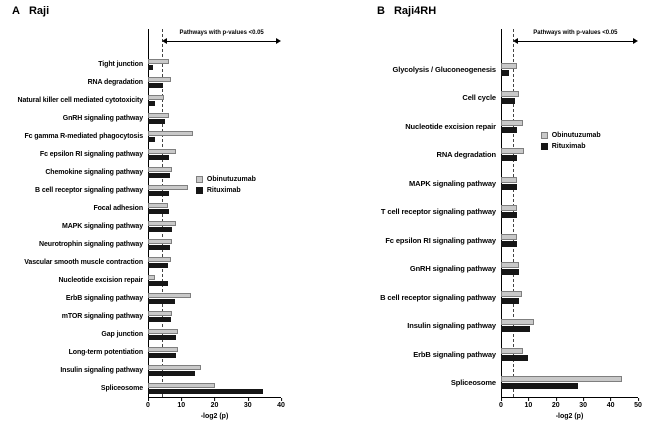 This screenshot has height=448, width=650. I want to click on category-label: Chemokine signaling pathway, so click(94, 172).